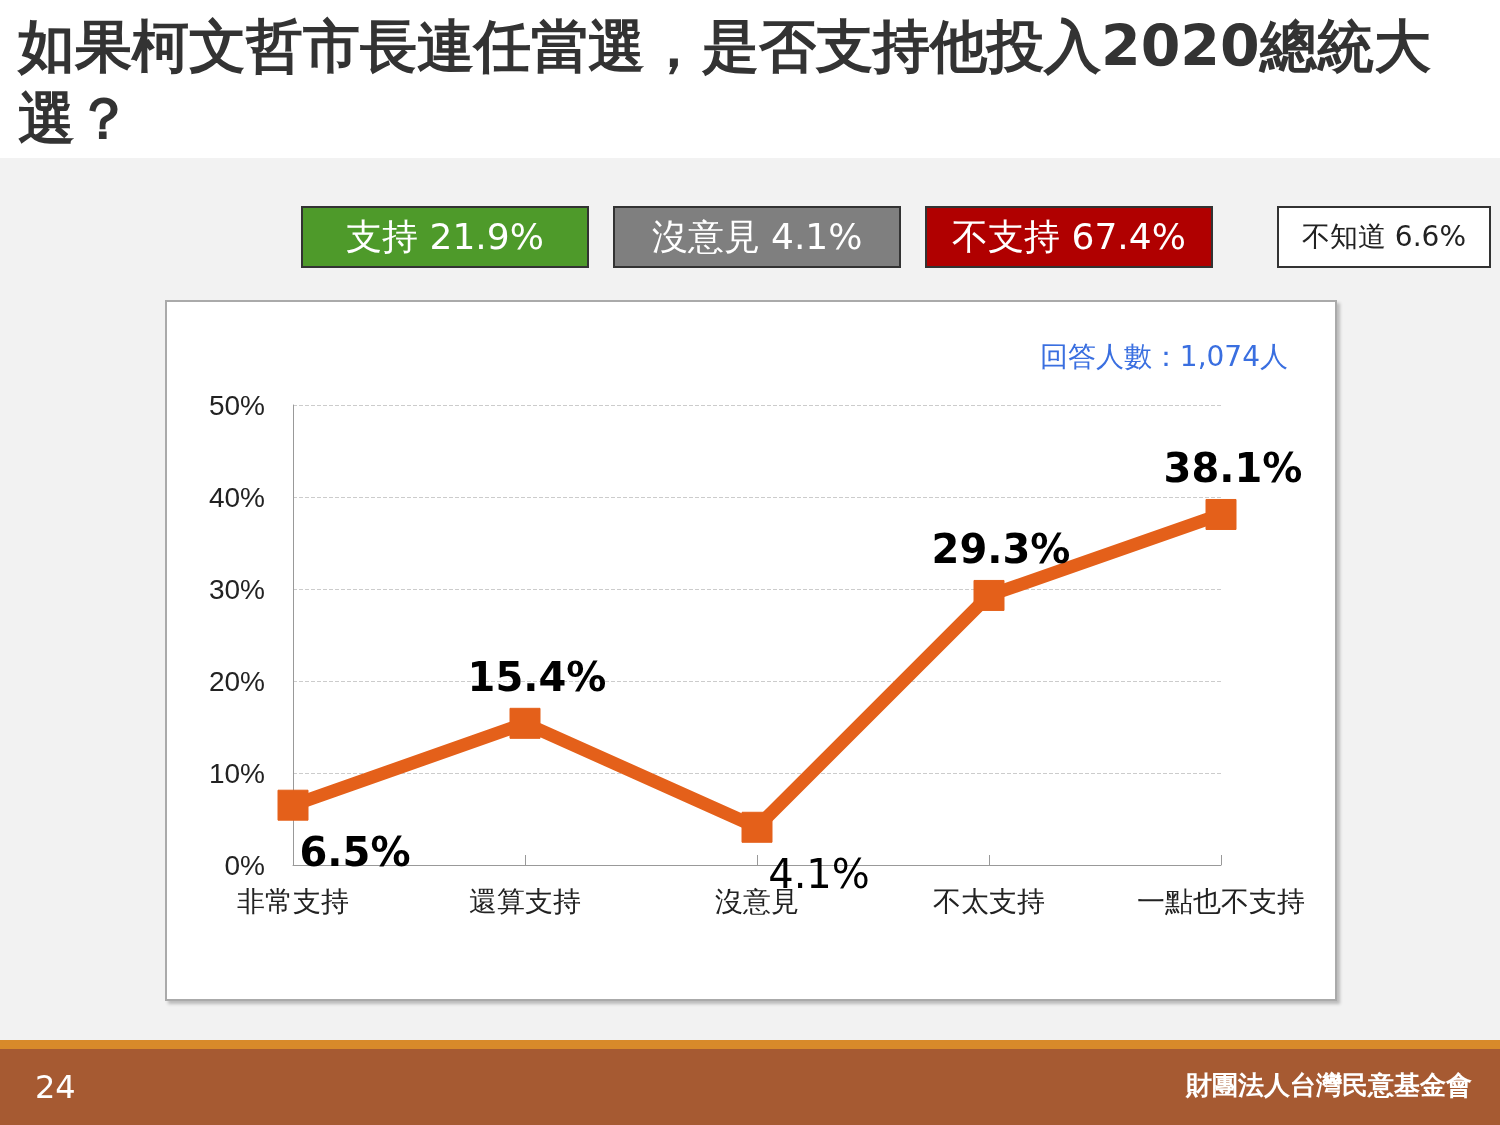  What do you see at coordinates (1069, 237) in the screenshot?
I see `text: 不支持 67.4%` at bounding box center [1069, 237].